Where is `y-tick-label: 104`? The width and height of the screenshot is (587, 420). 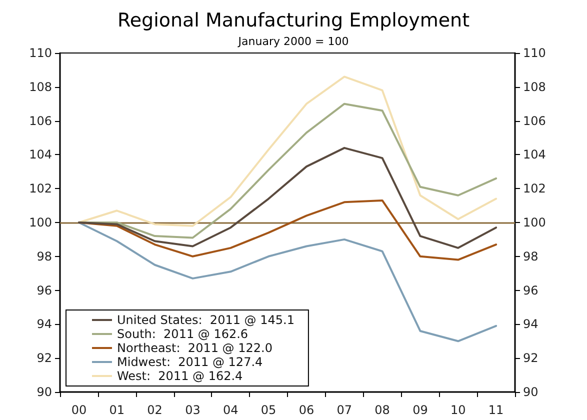
y-tick-label: 104 is located at coordinates (40, 155).